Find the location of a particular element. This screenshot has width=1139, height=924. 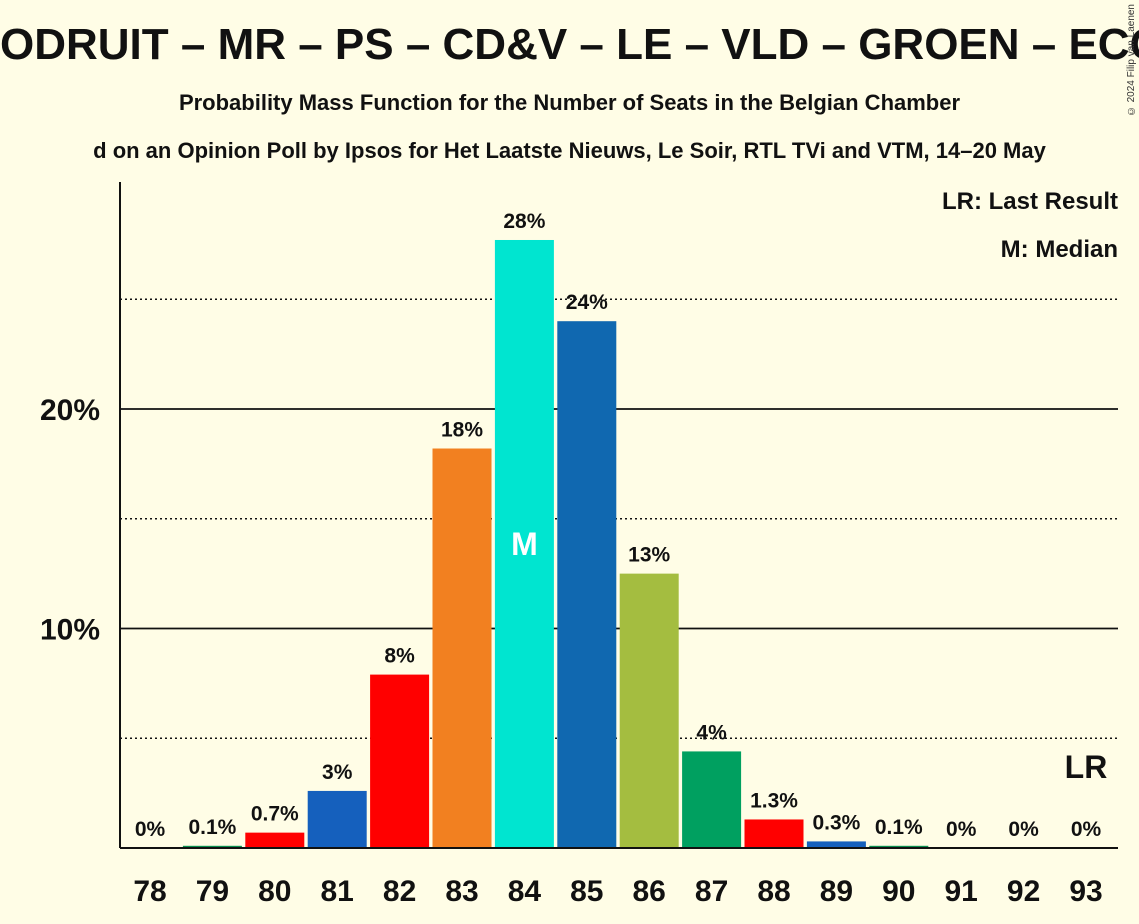

x-tick-label-91: 91 is located at coordinates (961, 891).